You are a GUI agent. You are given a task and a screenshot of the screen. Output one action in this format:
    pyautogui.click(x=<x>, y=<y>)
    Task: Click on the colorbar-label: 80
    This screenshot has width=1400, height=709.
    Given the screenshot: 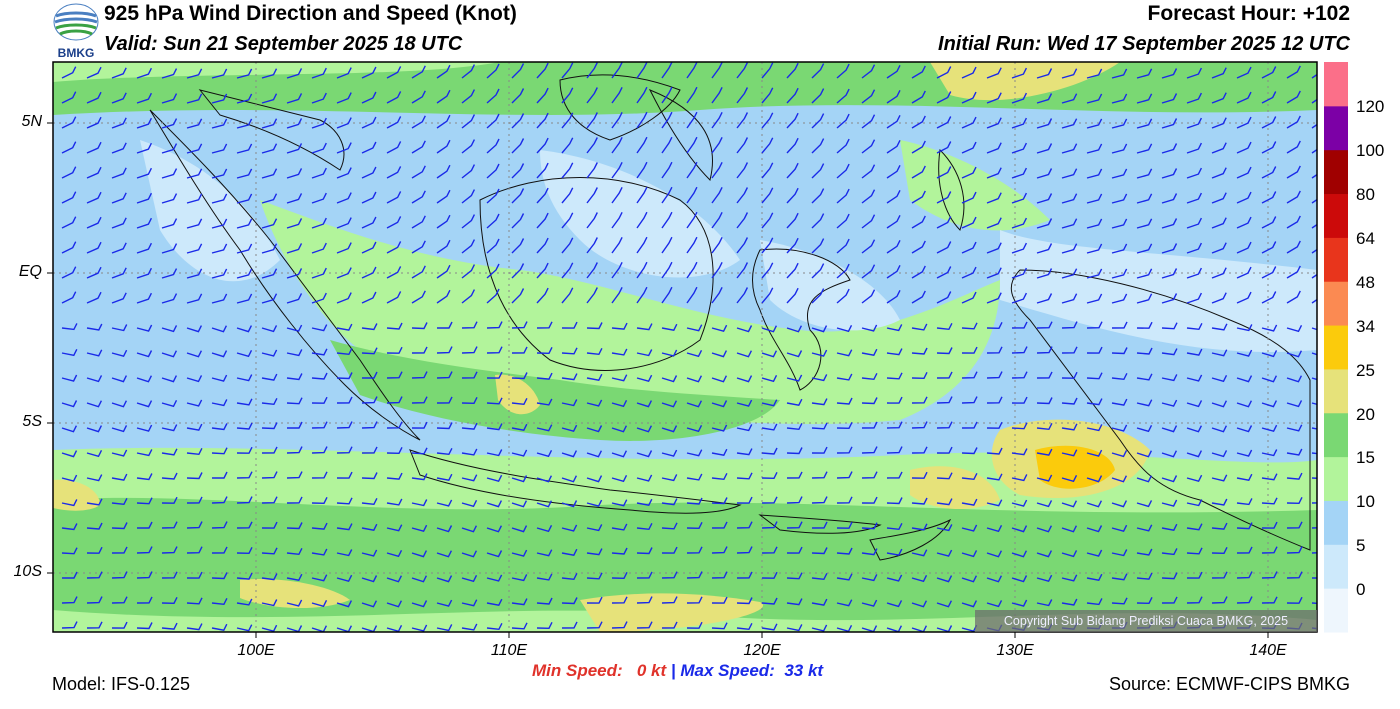 What is the action you would take?
    pyautogui.click(x=1365, y=194)
    